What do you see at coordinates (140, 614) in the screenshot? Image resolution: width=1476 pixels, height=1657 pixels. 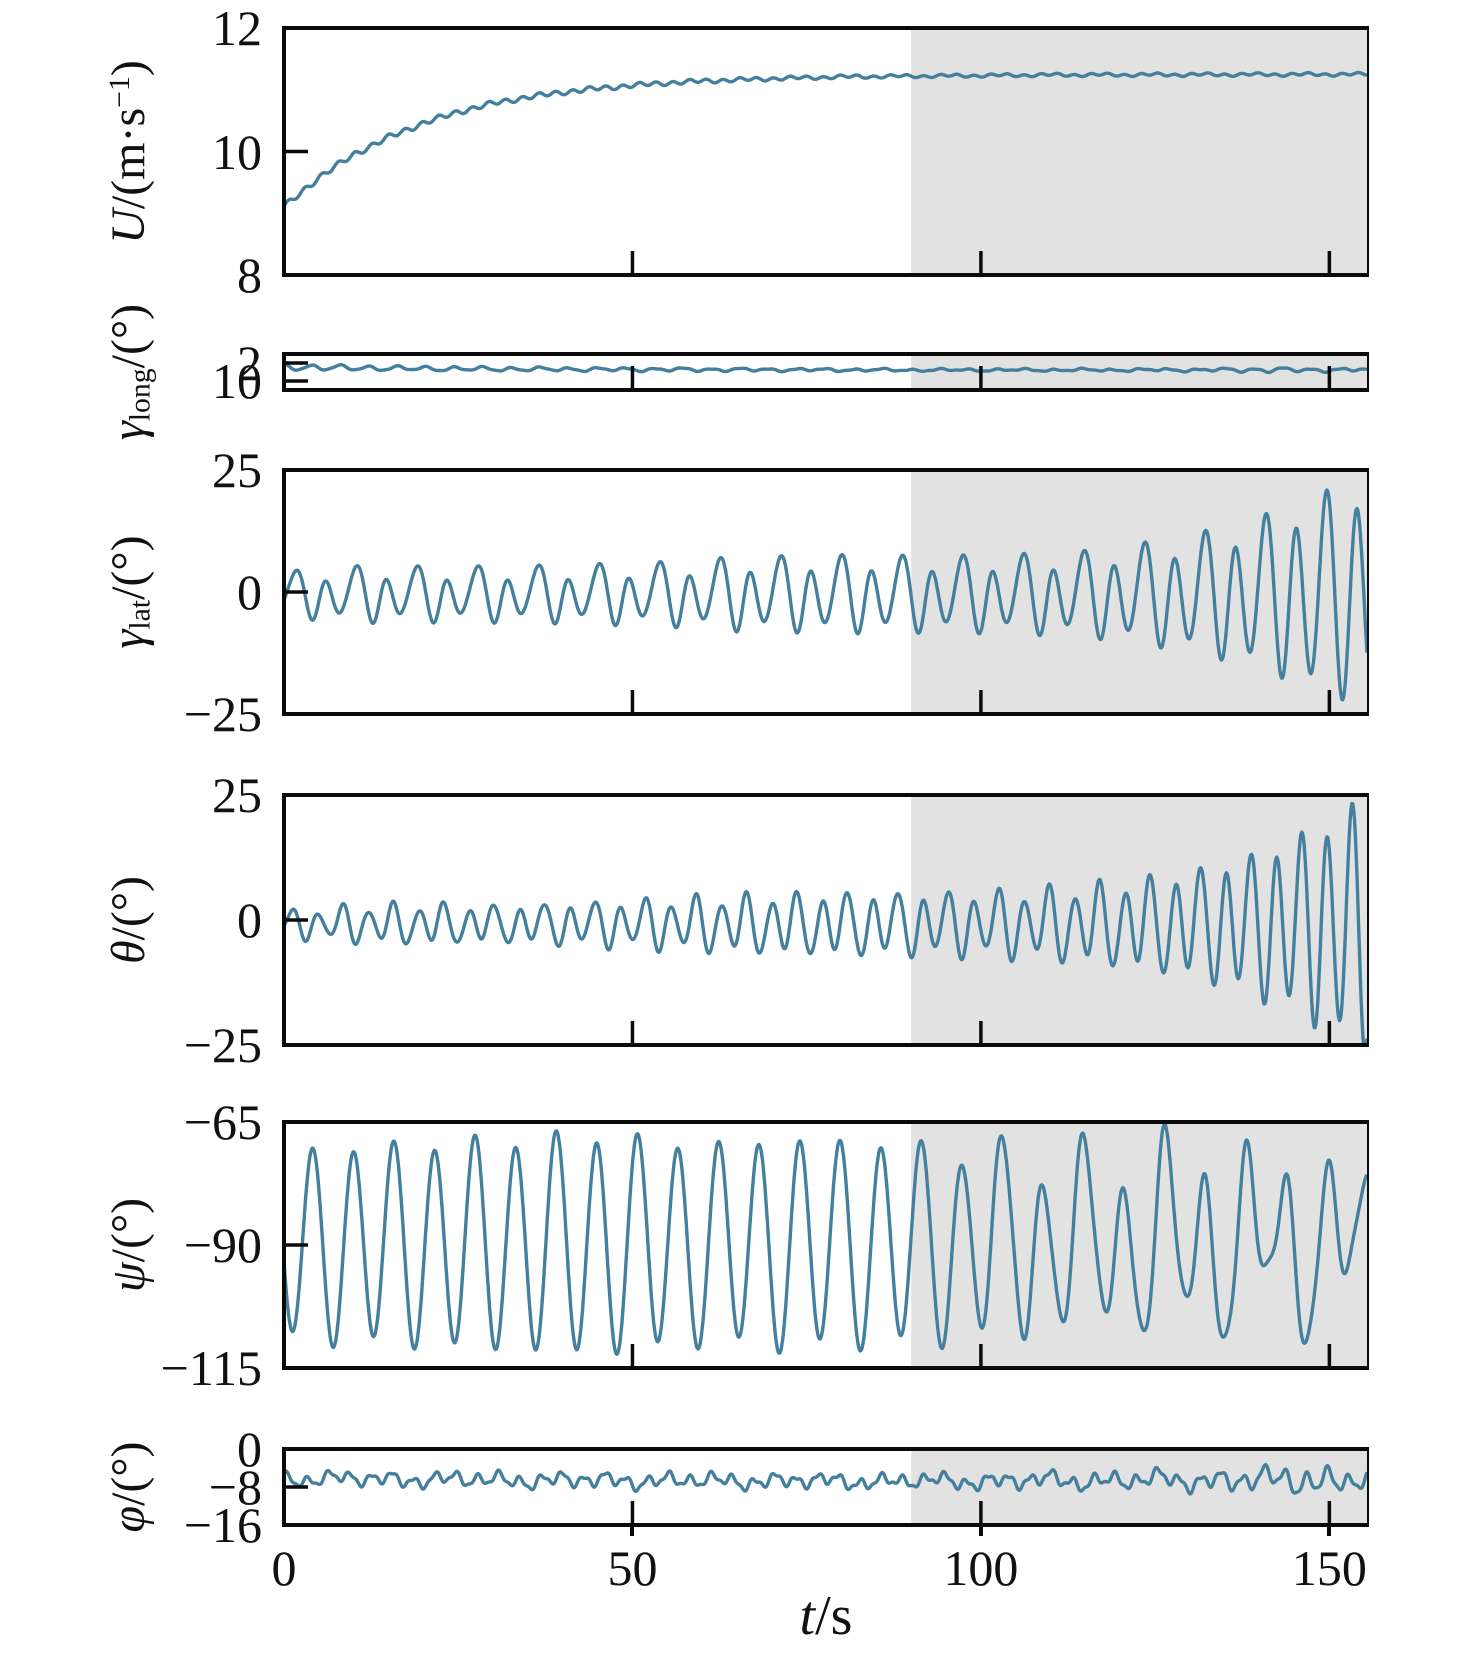 I see `y-axis-label-part: lat` at bounding box center [140, 614].